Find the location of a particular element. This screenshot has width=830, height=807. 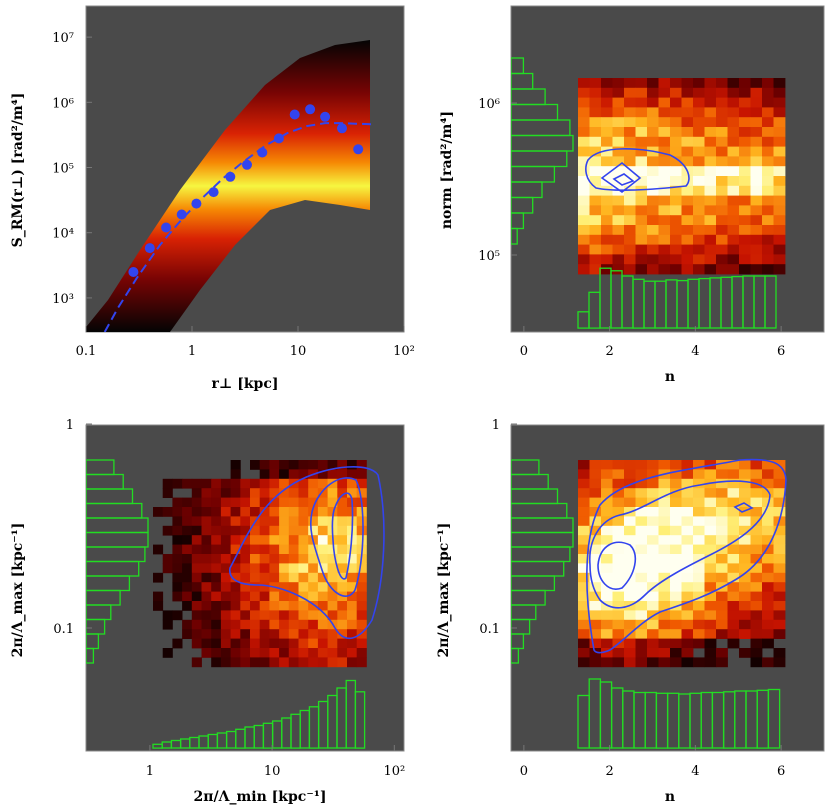

y-tick-label: 1 is located at coordinates (496, 425).